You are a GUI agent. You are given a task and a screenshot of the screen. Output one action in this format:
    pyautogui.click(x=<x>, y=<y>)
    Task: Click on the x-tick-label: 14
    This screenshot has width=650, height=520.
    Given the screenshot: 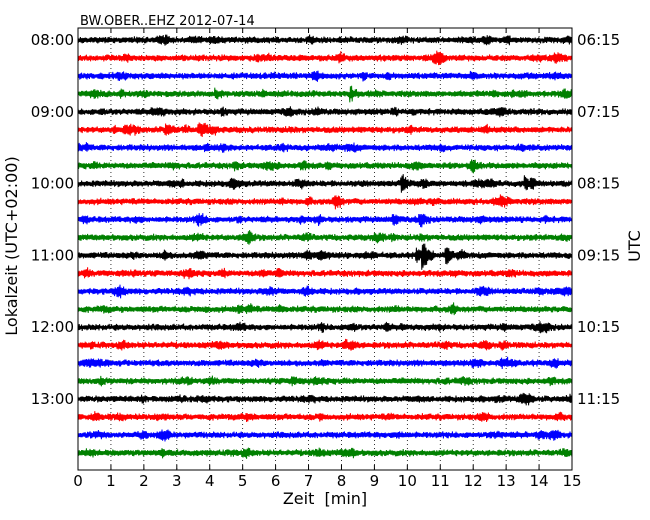 What is the action you would take?
    pyautogui.click(x=539, y=481)
    